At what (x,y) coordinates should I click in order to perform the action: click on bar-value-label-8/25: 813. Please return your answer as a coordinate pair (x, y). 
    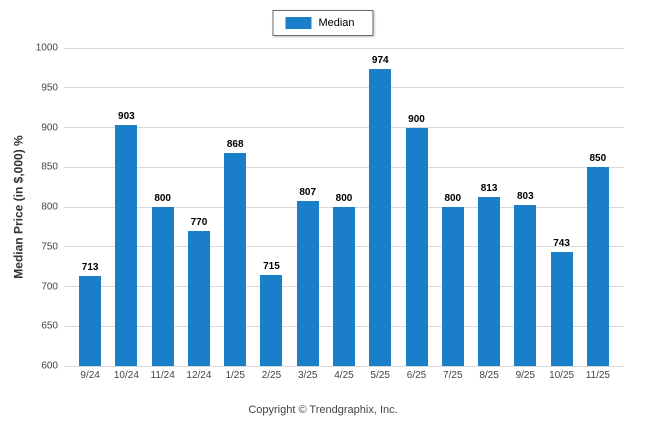
    Looking at the image, I should click on (489, 188).